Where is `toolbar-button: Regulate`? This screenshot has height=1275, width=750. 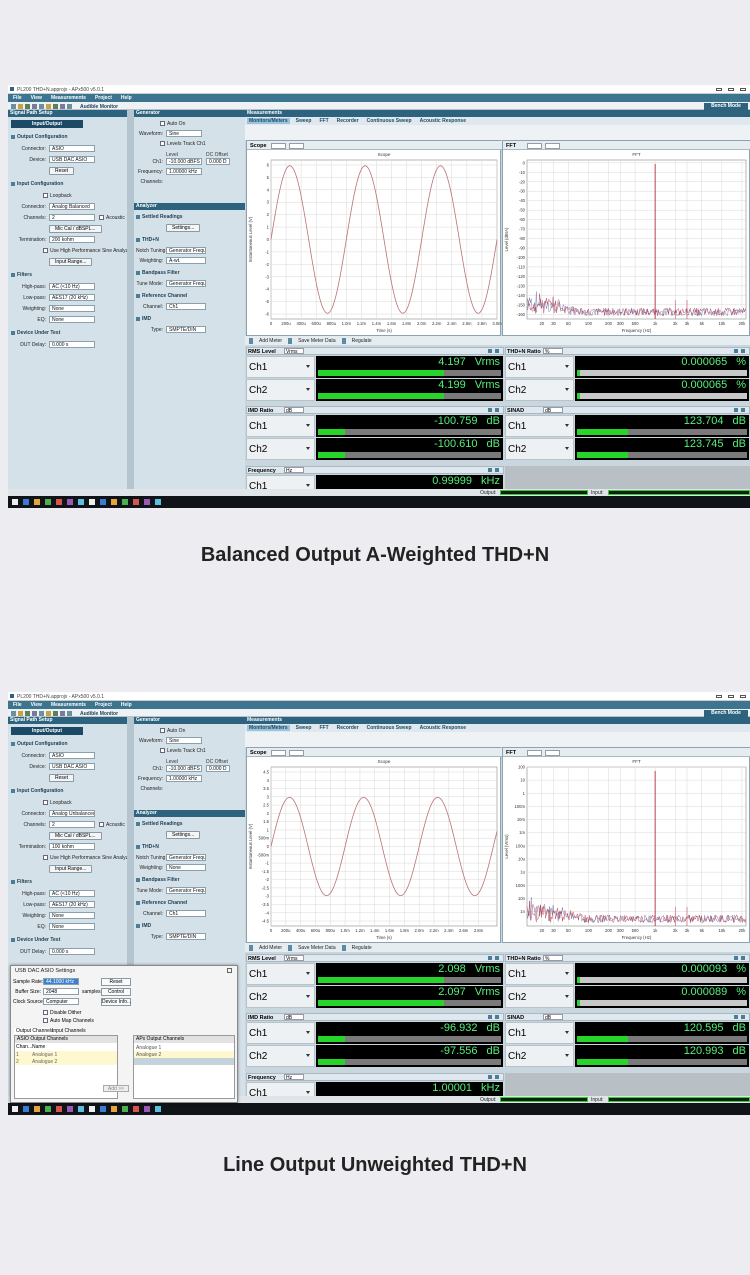
toolbar-button: Regulate is located at coordinates (356, 340).